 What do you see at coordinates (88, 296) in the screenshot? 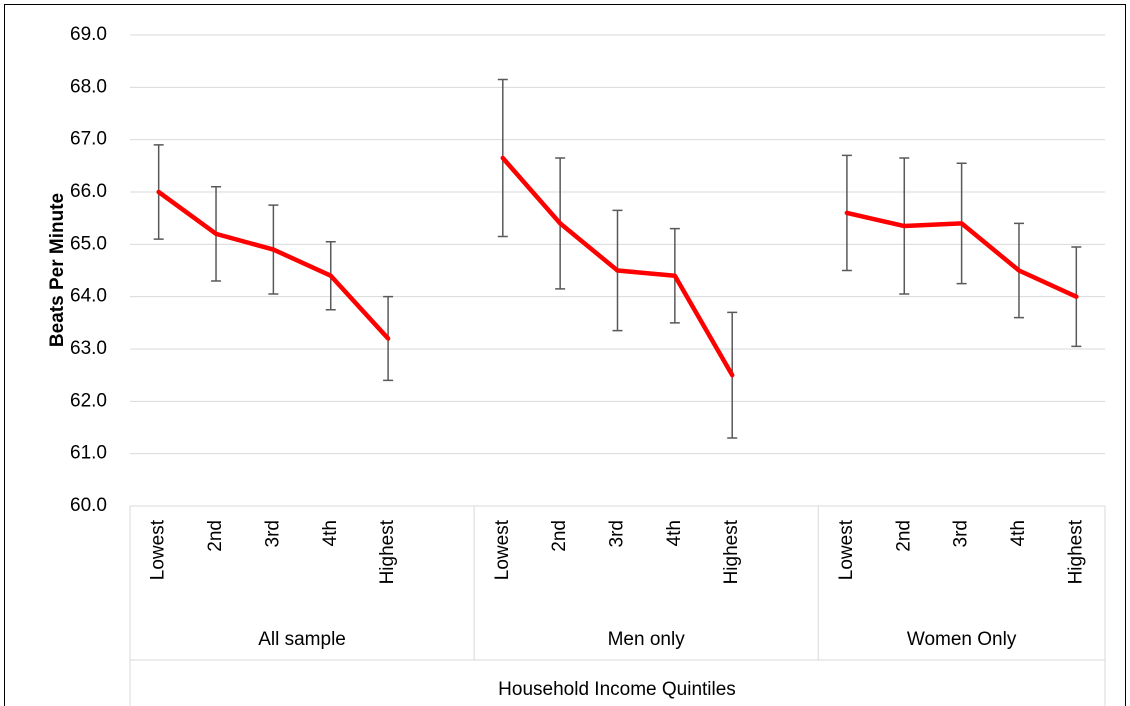
I see `y-tick-label: 64.0` at bounding box center [88, 296].